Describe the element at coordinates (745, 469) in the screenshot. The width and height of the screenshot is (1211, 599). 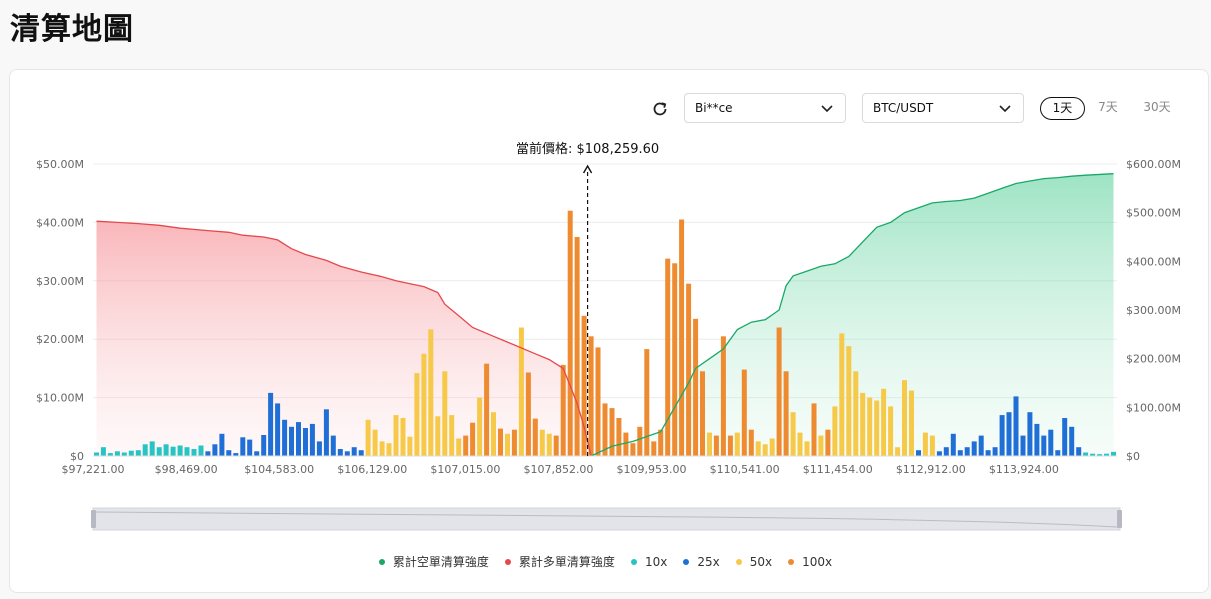
I see `x-axis-tick-label: $110,541.00` at that location.